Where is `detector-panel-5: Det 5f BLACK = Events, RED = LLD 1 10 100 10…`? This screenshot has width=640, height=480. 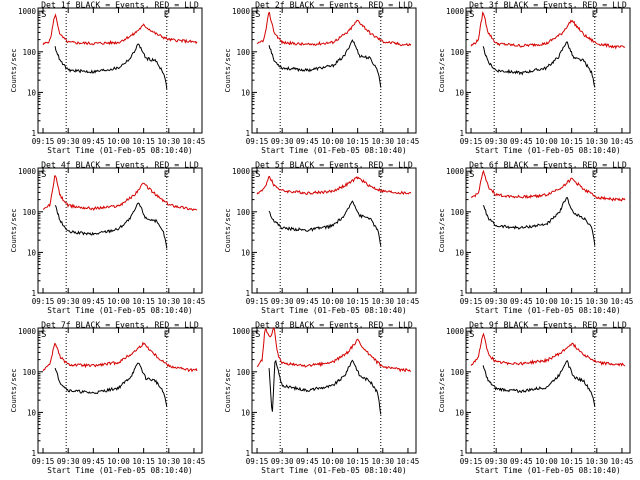 detector-panel-5: Det 5f BLACK = Events, RED = LLD 1 10 100 10… is located at coordinates (321, 238).